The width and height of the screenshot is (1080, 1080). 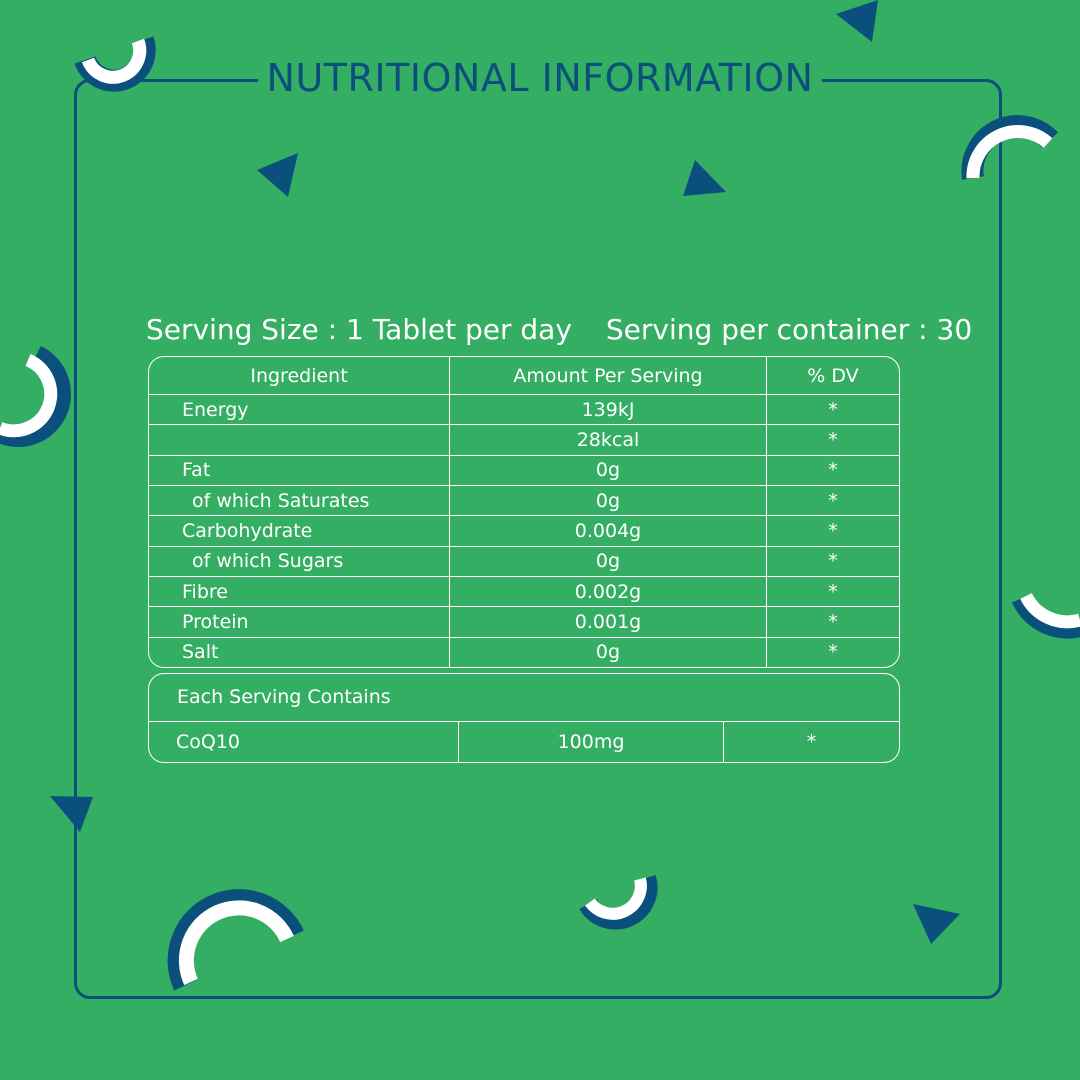 I want to click on amount-cell: 0.001g, so click(x=608, y=622).